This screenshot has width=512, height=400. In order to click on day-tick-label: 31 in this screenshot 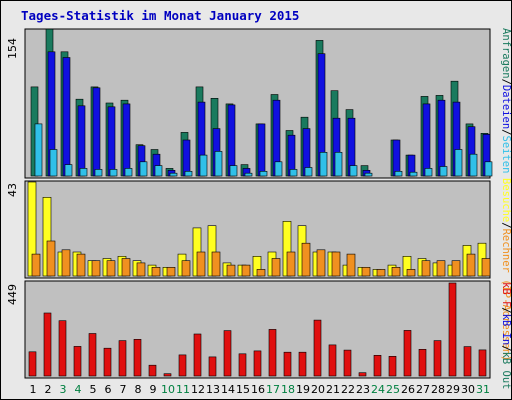, I will do `click(483, 389)`.